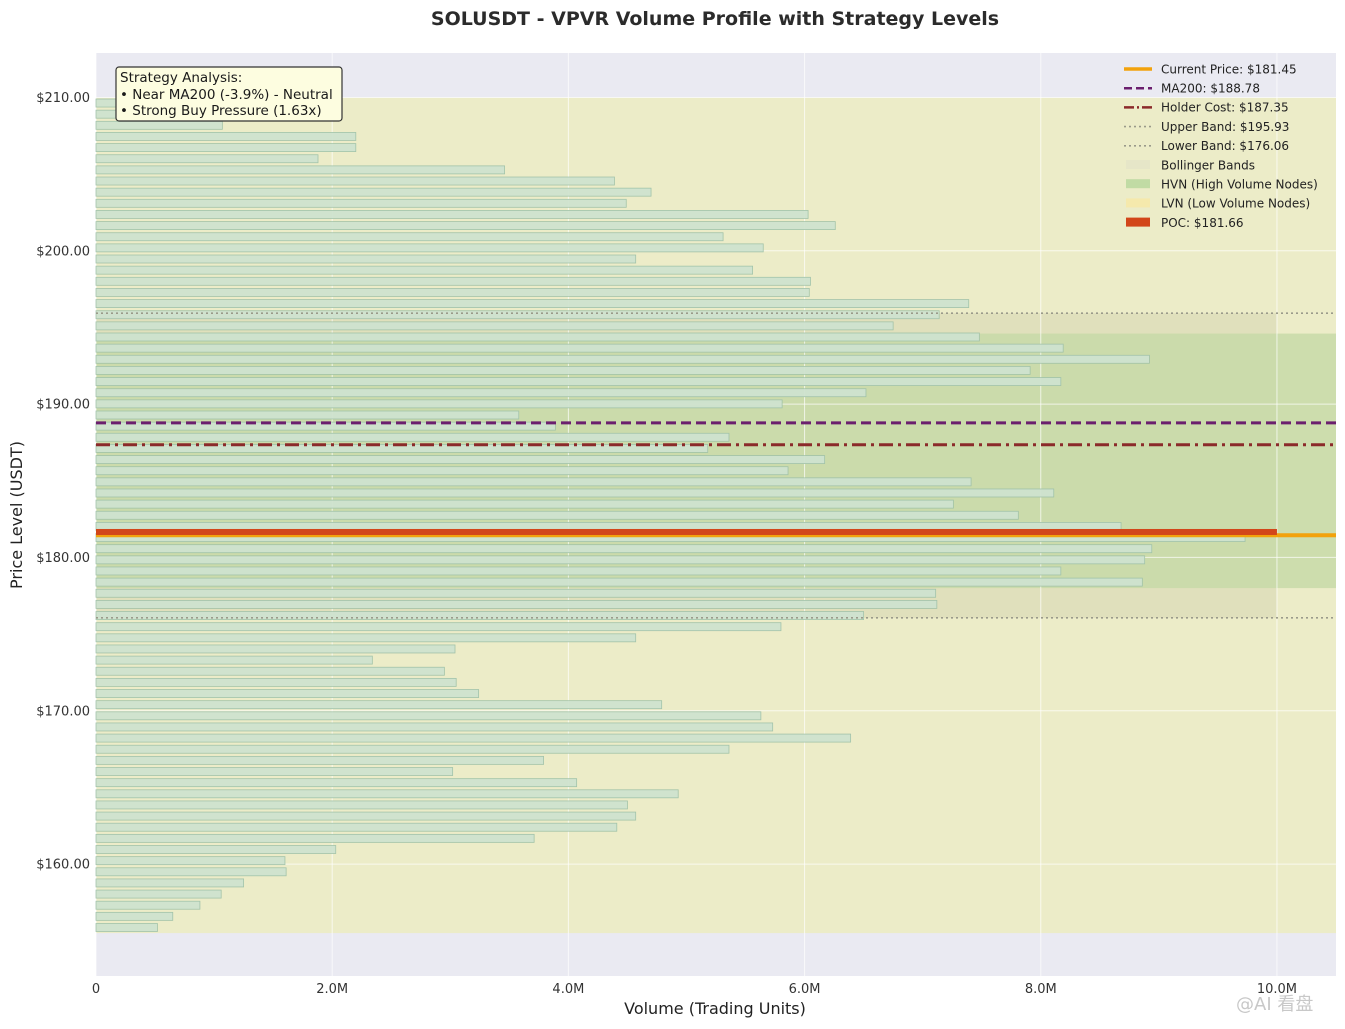 This screenshot has height=1029, width=1345. What do you see at coordinates (1138, 184) in the screenshot?
I see `legend-swatch-hvn` at bounding box center [1138, 184].